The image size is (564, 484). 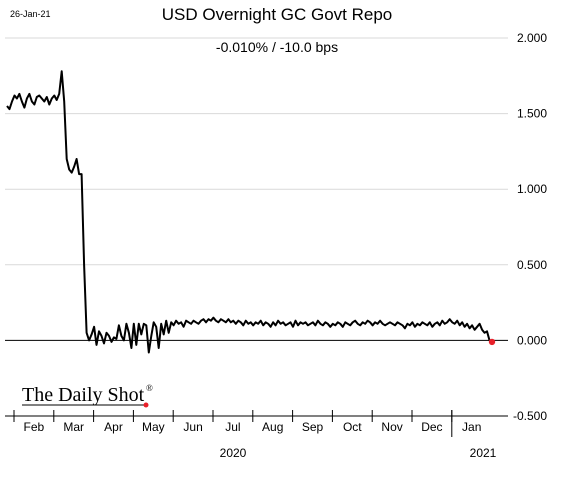 What do you see at coordinates (471, 427) in the screenshot?
I see `x-tick-label: Jan` at bounding box center [471, 427].